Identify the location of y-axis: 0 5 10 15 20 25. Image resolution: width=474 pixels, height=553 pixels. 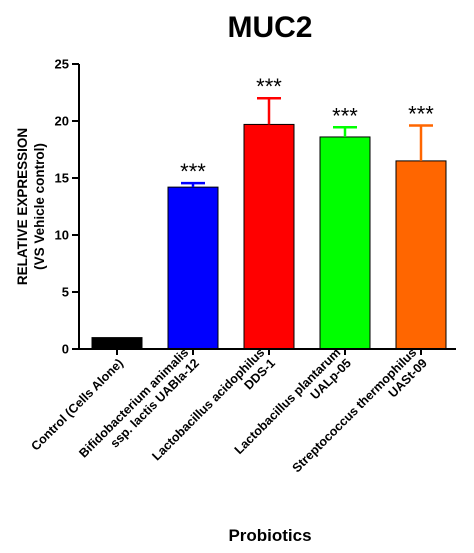
(67, 207).